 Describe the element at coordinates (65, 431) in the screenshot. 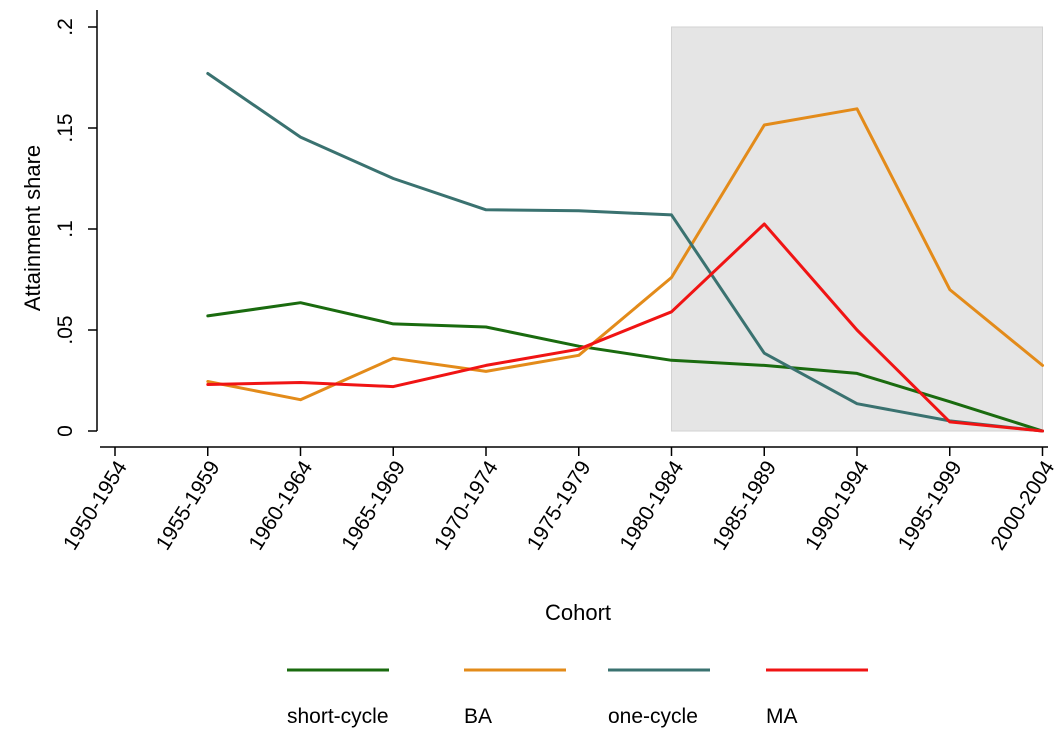

I see `y-tick-label: 0` at that location.